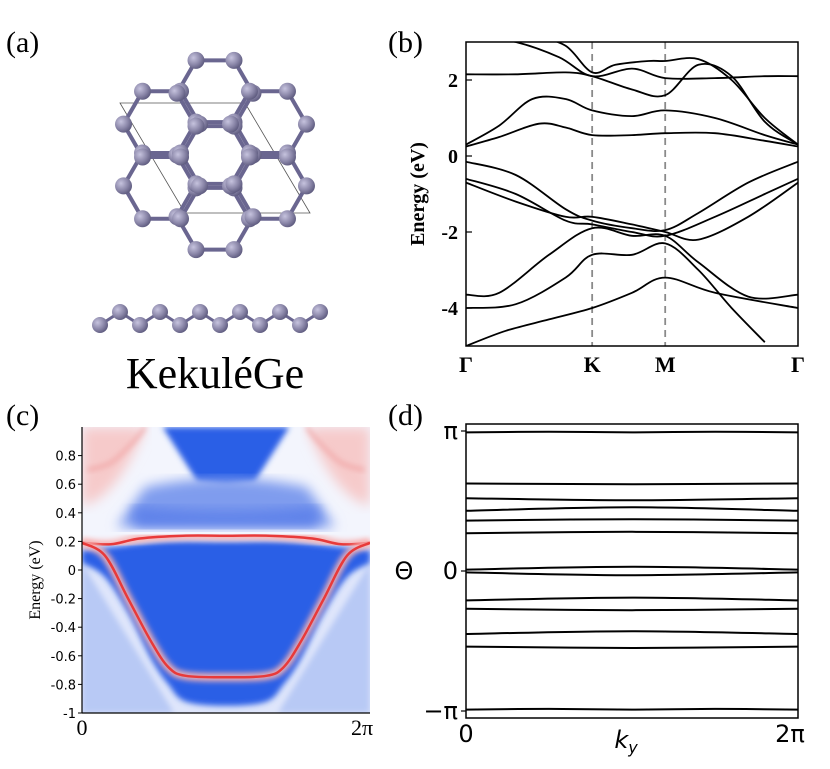 This screenshot has width=830, height=769. I want to click on y-tick-label: −π, so click(440, 711).